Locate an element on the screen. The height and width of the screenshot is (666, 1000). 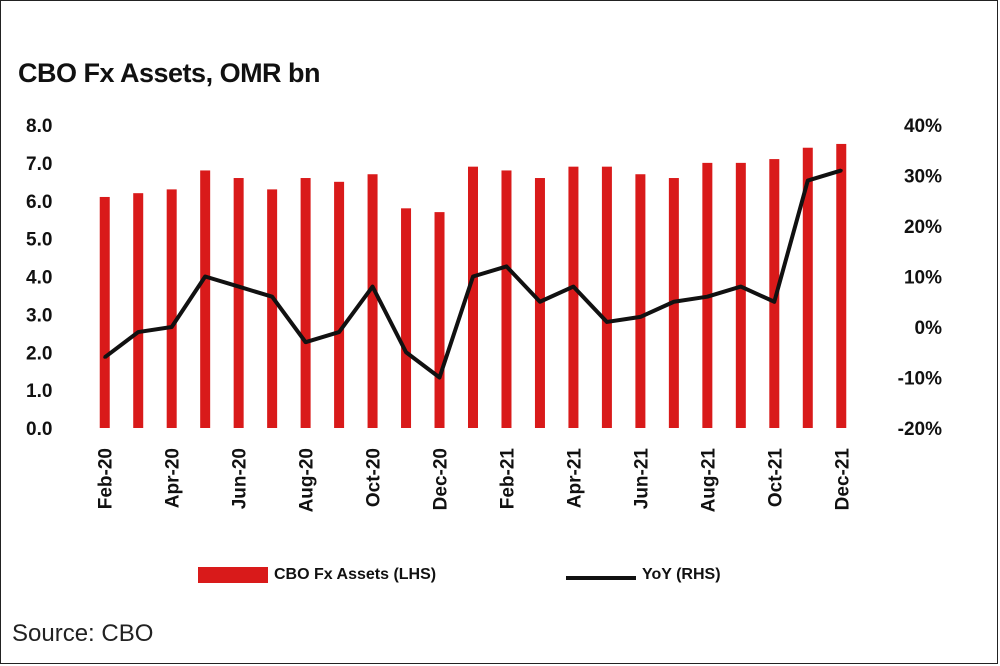
legend-bar-swatch is located at coordinates (233, 575).